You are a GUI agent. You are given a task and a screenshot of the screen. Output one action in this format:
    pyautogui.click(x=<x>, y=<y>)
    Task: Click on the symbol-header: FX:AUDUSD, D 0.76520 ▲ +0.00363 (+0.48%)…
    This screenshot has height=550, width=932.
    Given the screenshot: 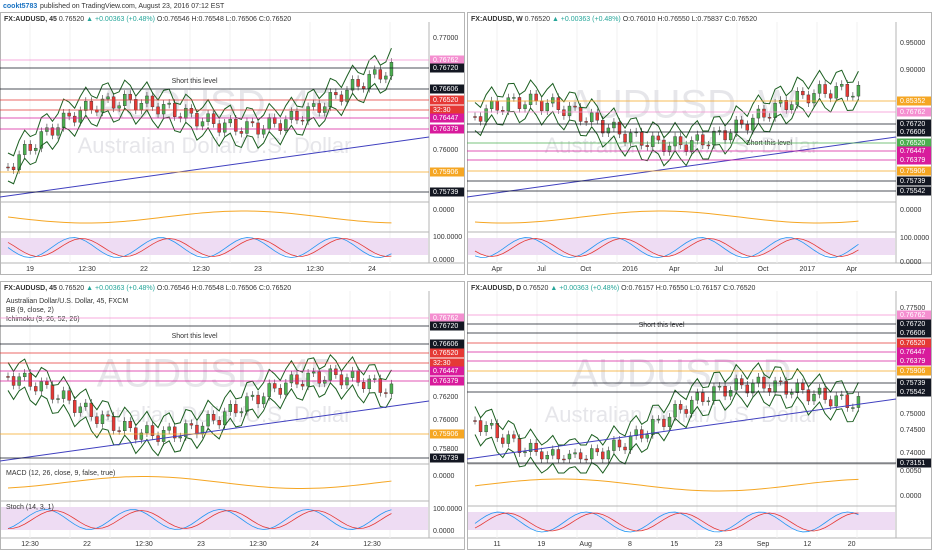 What is the action you would take?
    pyautogui.click(x=613, y=288)
    